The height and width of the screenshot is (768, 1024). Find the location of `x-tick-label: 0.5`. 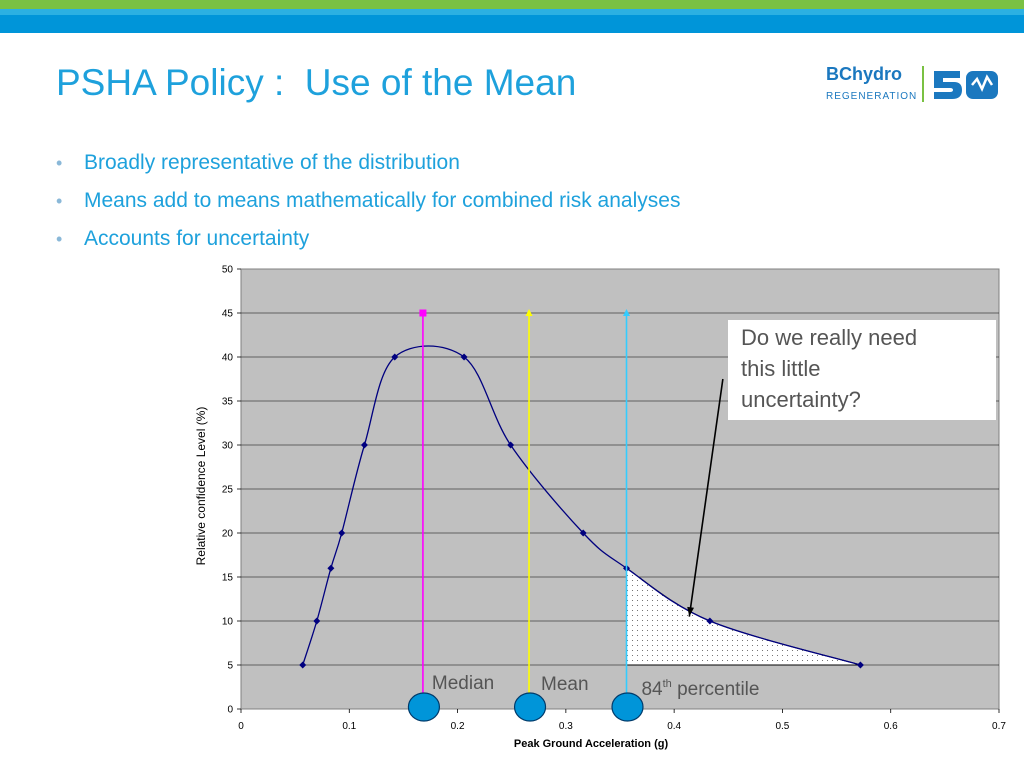

x-tick-label: 0.5 is located at coordinates (782, 726).